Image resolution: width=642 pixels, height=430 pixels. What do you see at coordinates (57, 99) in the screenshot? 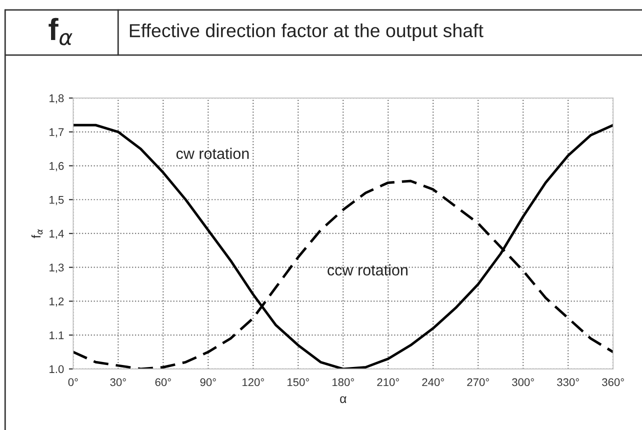
I see `y-tick-label: 1,8` at bounding box center [57, 99].